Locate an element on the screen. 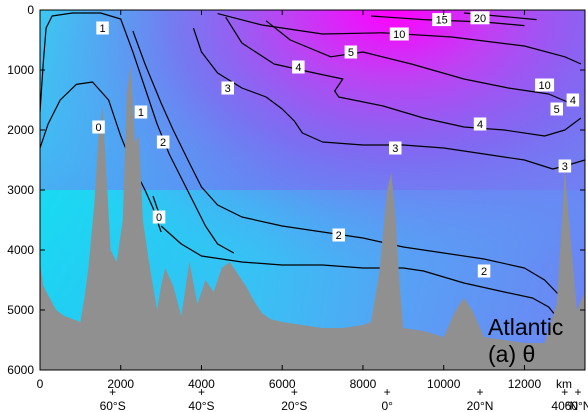 The image size is (588, 412). y-tick-label: 3000 is located at coordinates (20, 190).